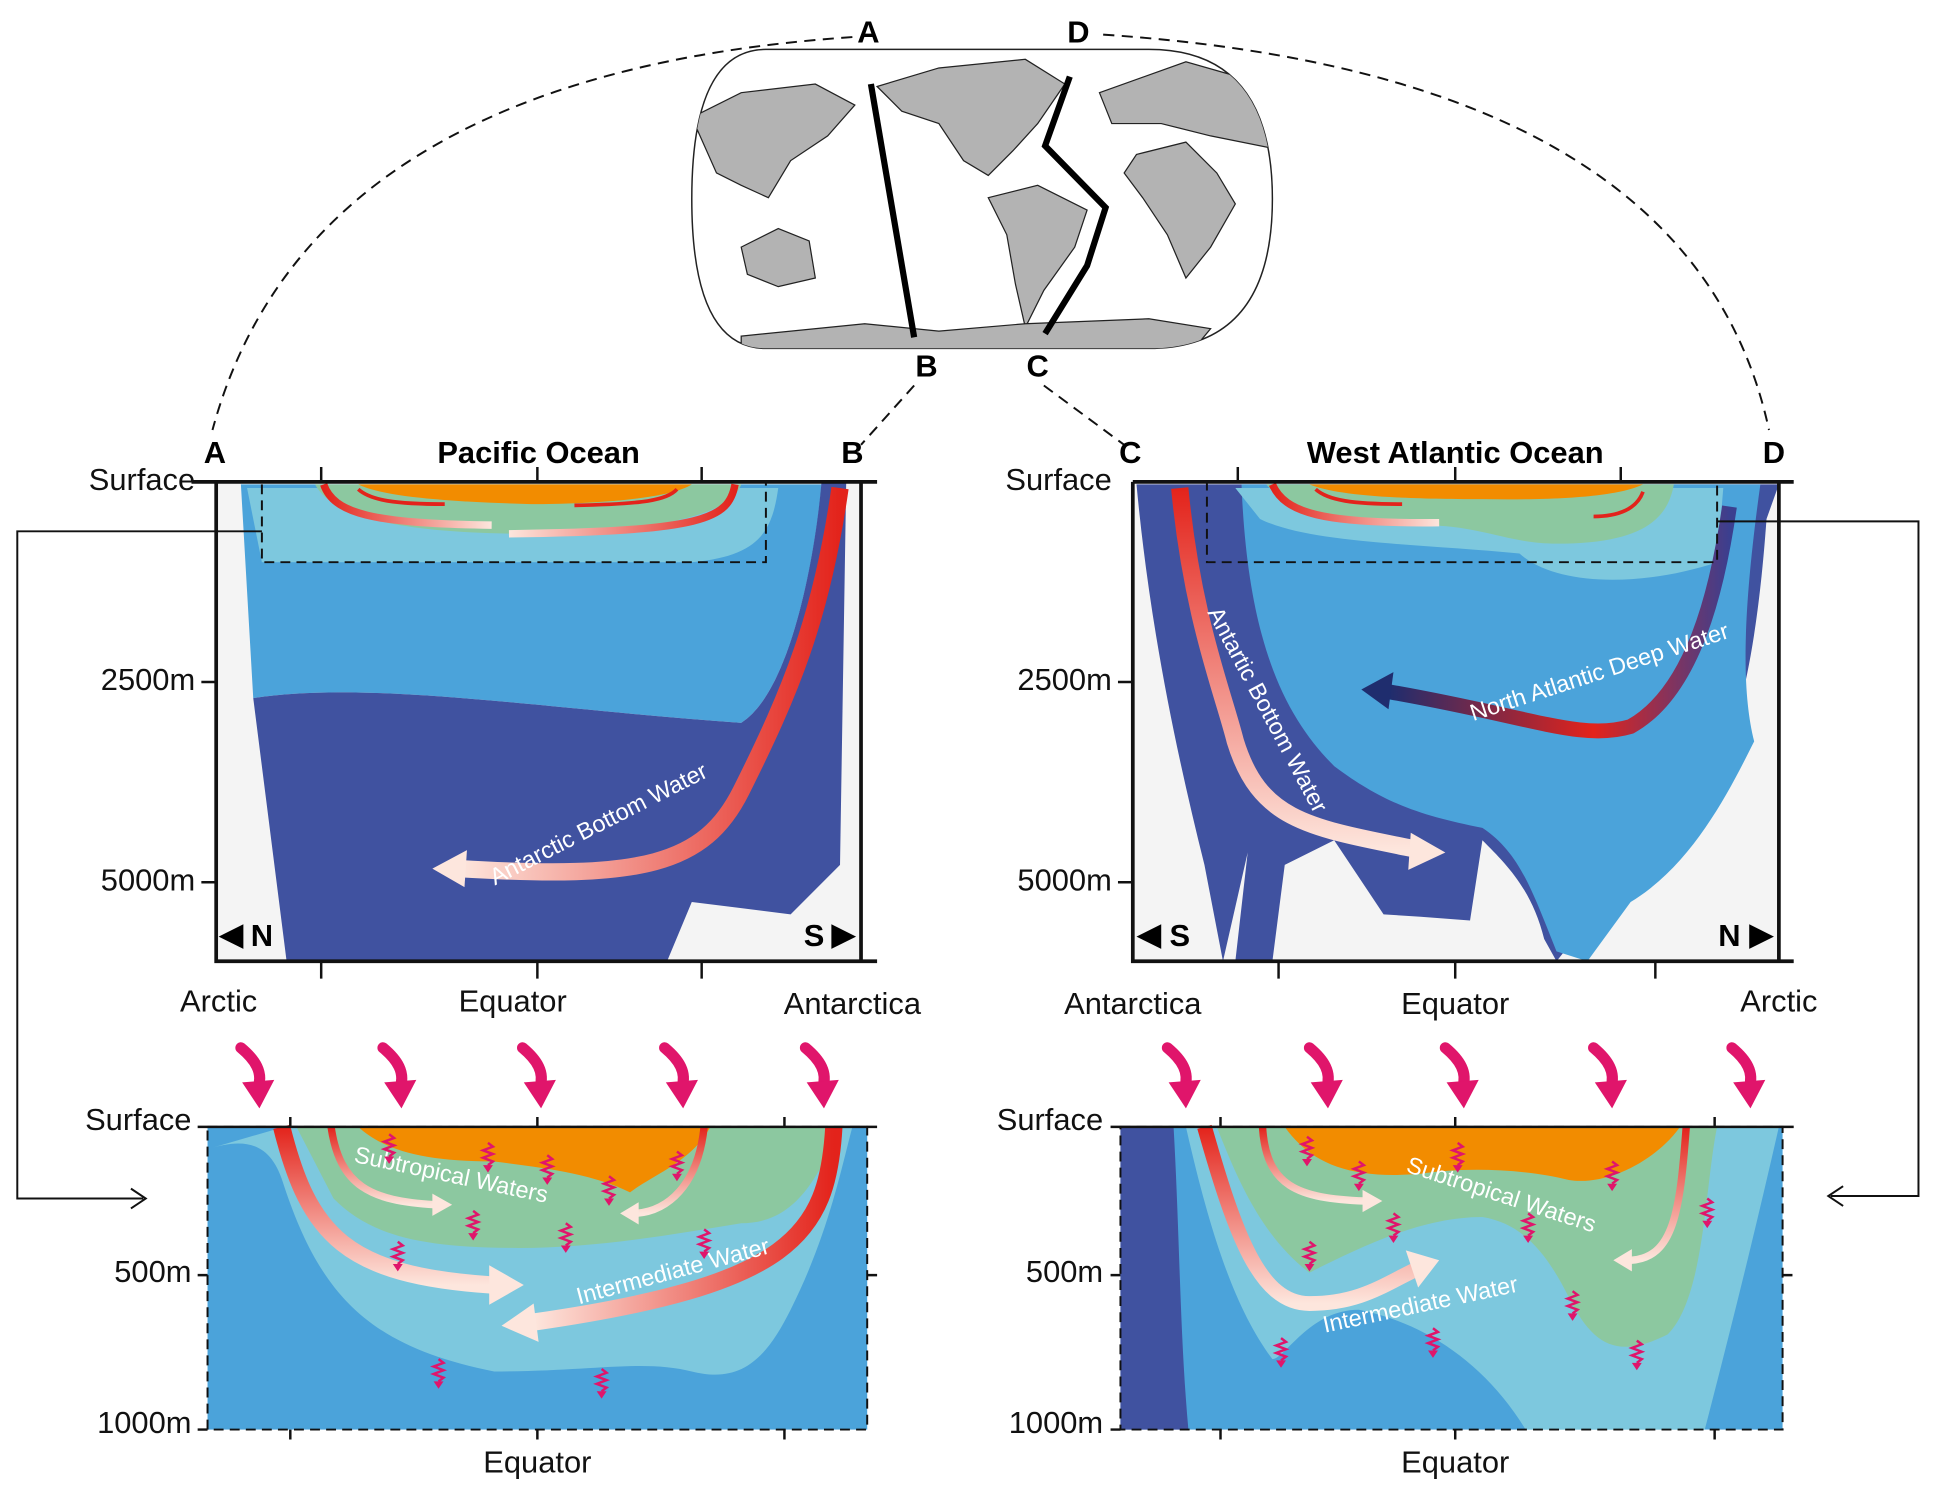 Image resolution: width=1937 pixels, height=1500 pixels. I want to click on section-end: C, so click(1130, 452).